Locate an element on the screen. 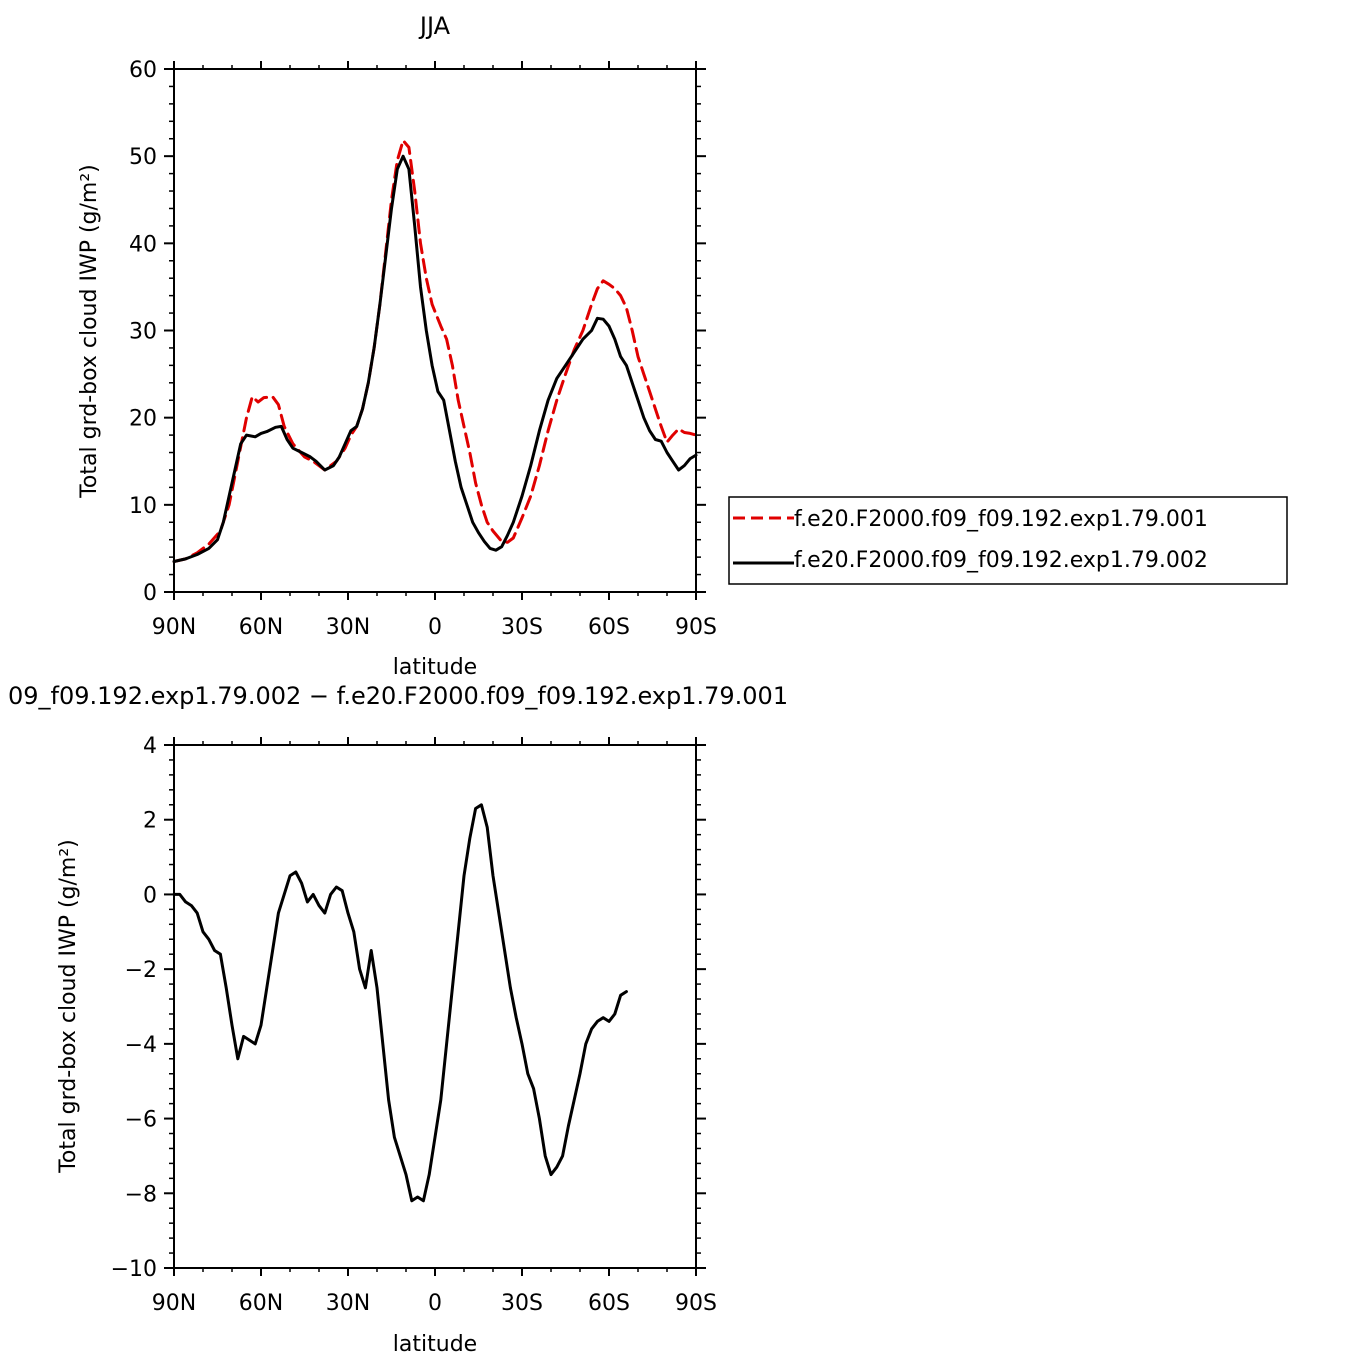  top-y-tick-label: 10 is located at coordinates (143, 506).